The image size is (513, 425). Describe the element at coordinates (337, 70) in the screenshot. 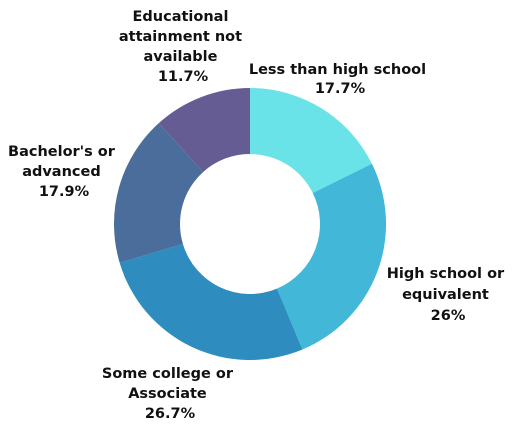

I see `label-line: Less than high school` at that location.